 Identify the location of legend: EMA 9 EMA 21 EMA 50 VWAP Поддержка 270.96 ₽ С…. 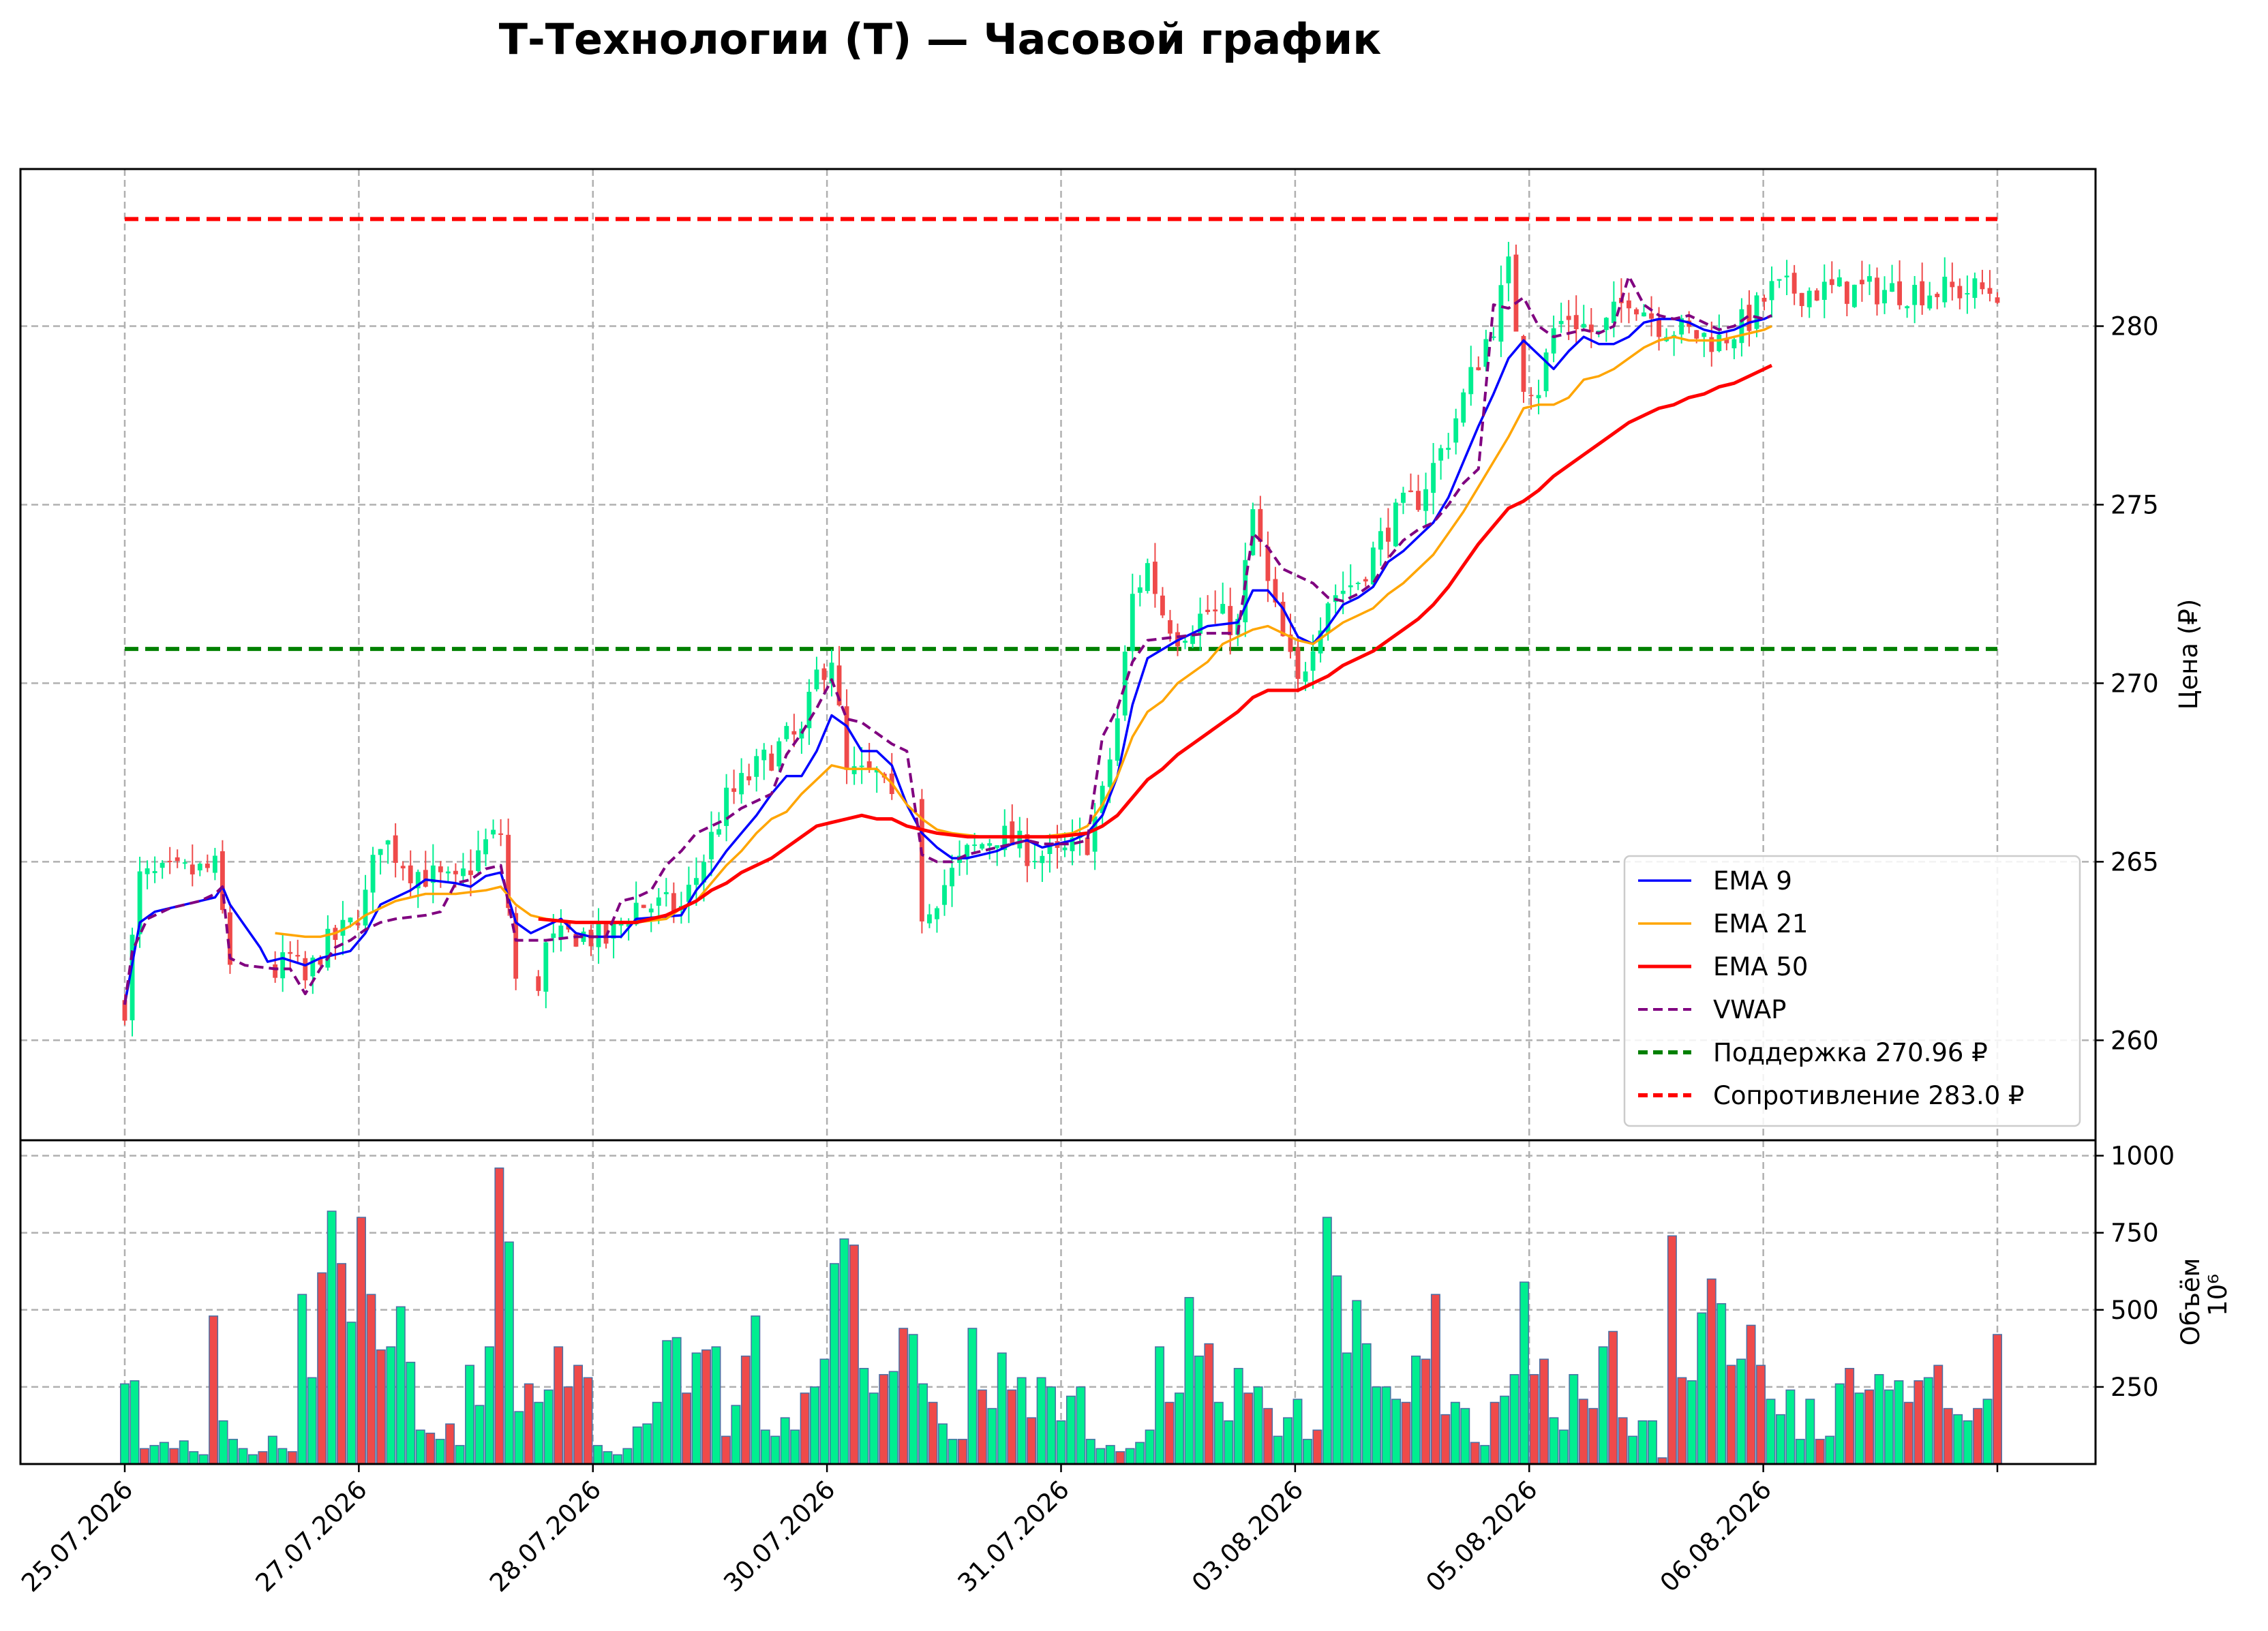
(1852, 991).